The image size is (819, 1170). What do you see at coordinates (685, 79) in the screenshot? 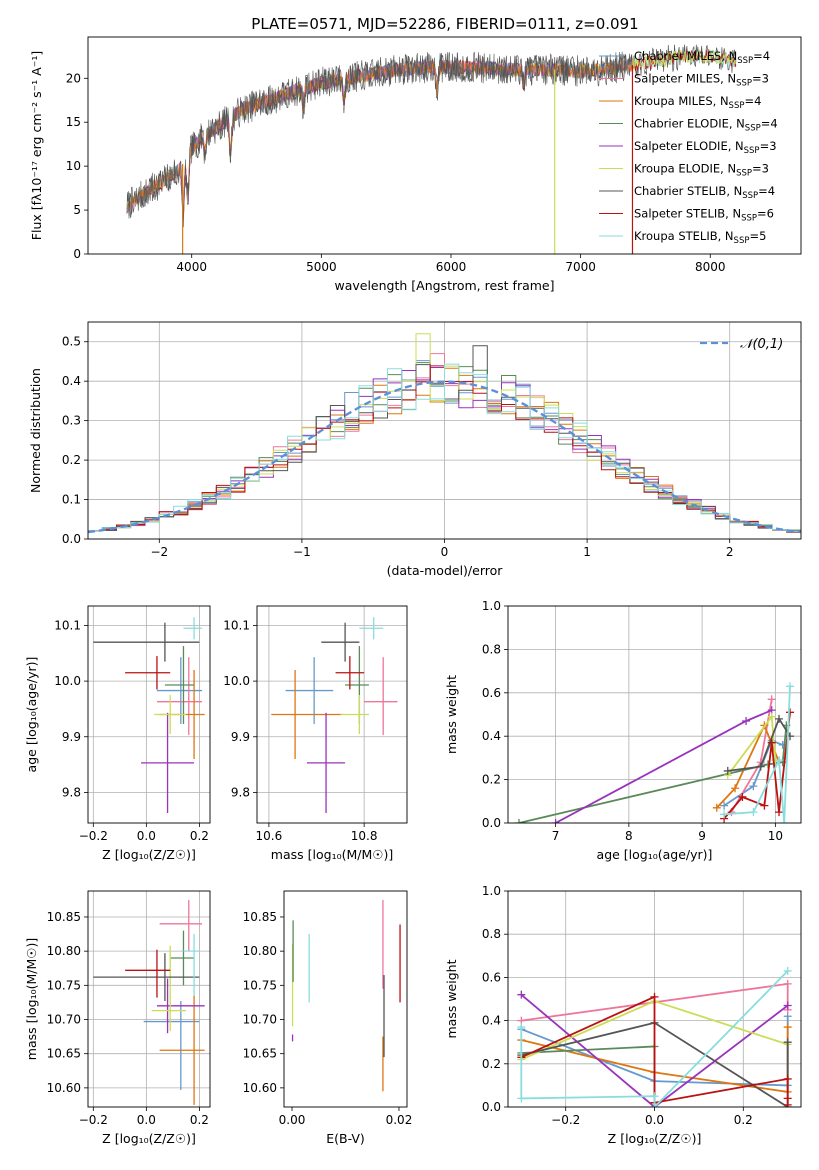
I see `legend-entry-main: Salpeter MILES, N` at bounding box center [685, 79].